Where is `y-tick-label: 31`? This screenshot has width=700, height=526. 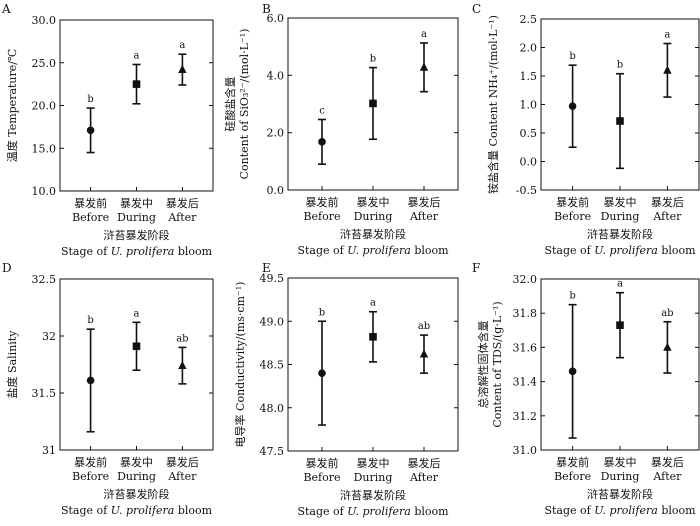 y-tick-label: 31 is located at coordinates (49, 450).